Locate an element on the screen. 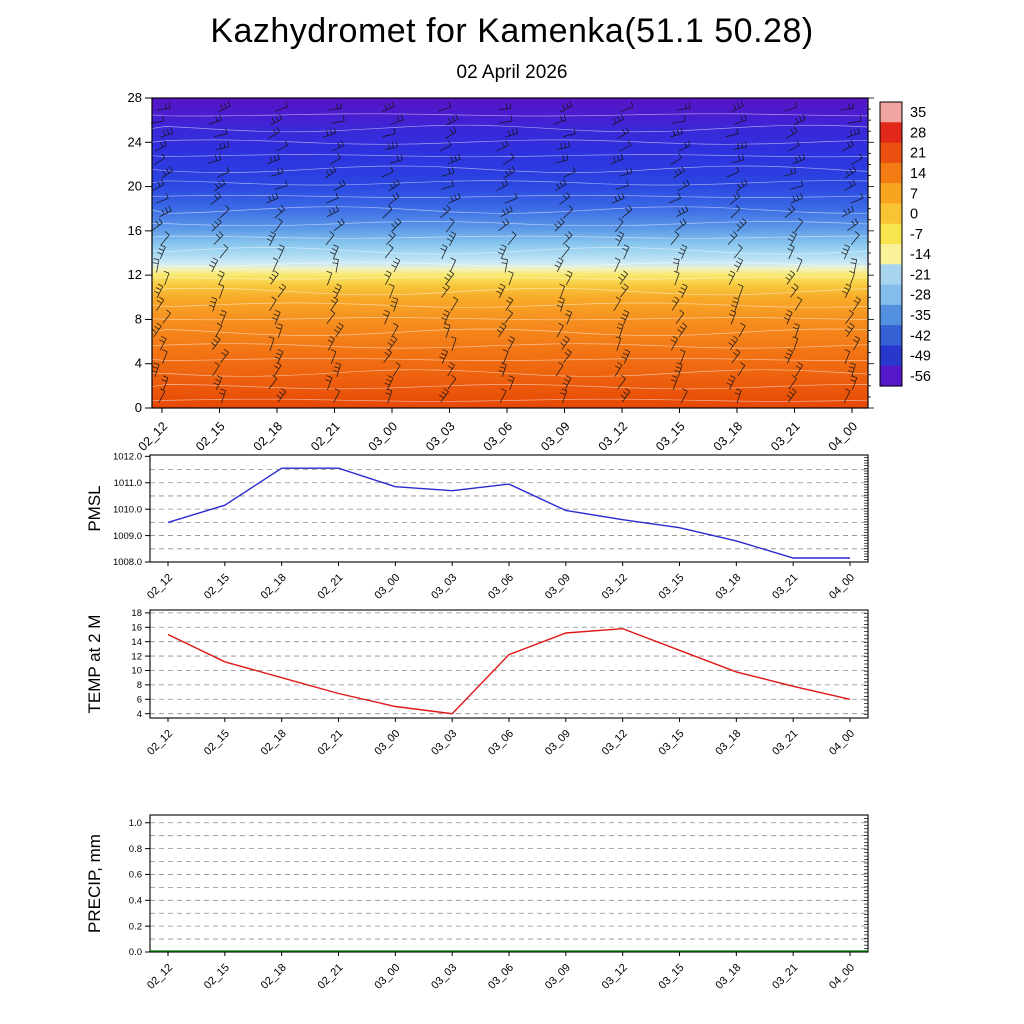  precip-mm-ytick-label: 0.6 is located at coordinates (135, 875).